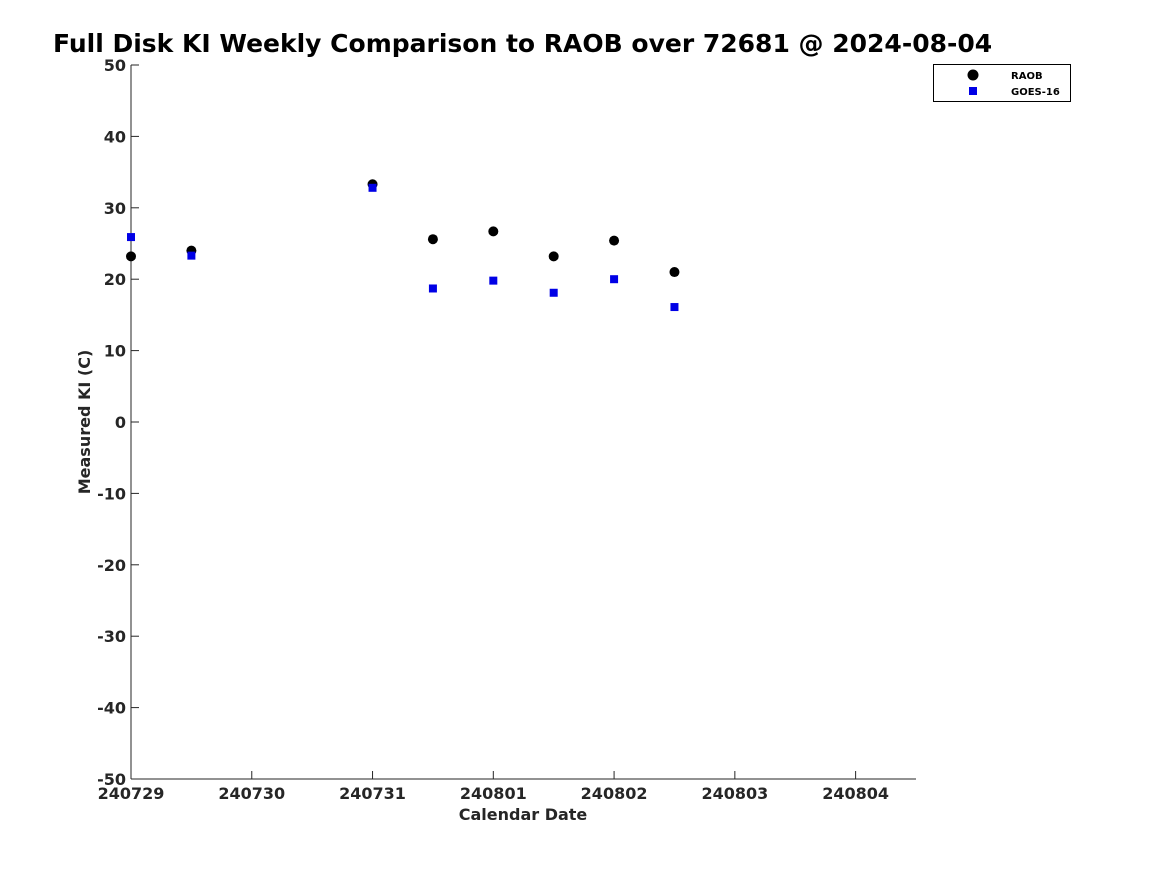 The image size is (1167, 875). What do you see at coordinates (973, 75) in the screenshot?
I see `legend-raob-marker` at bounding box center [973, 75].